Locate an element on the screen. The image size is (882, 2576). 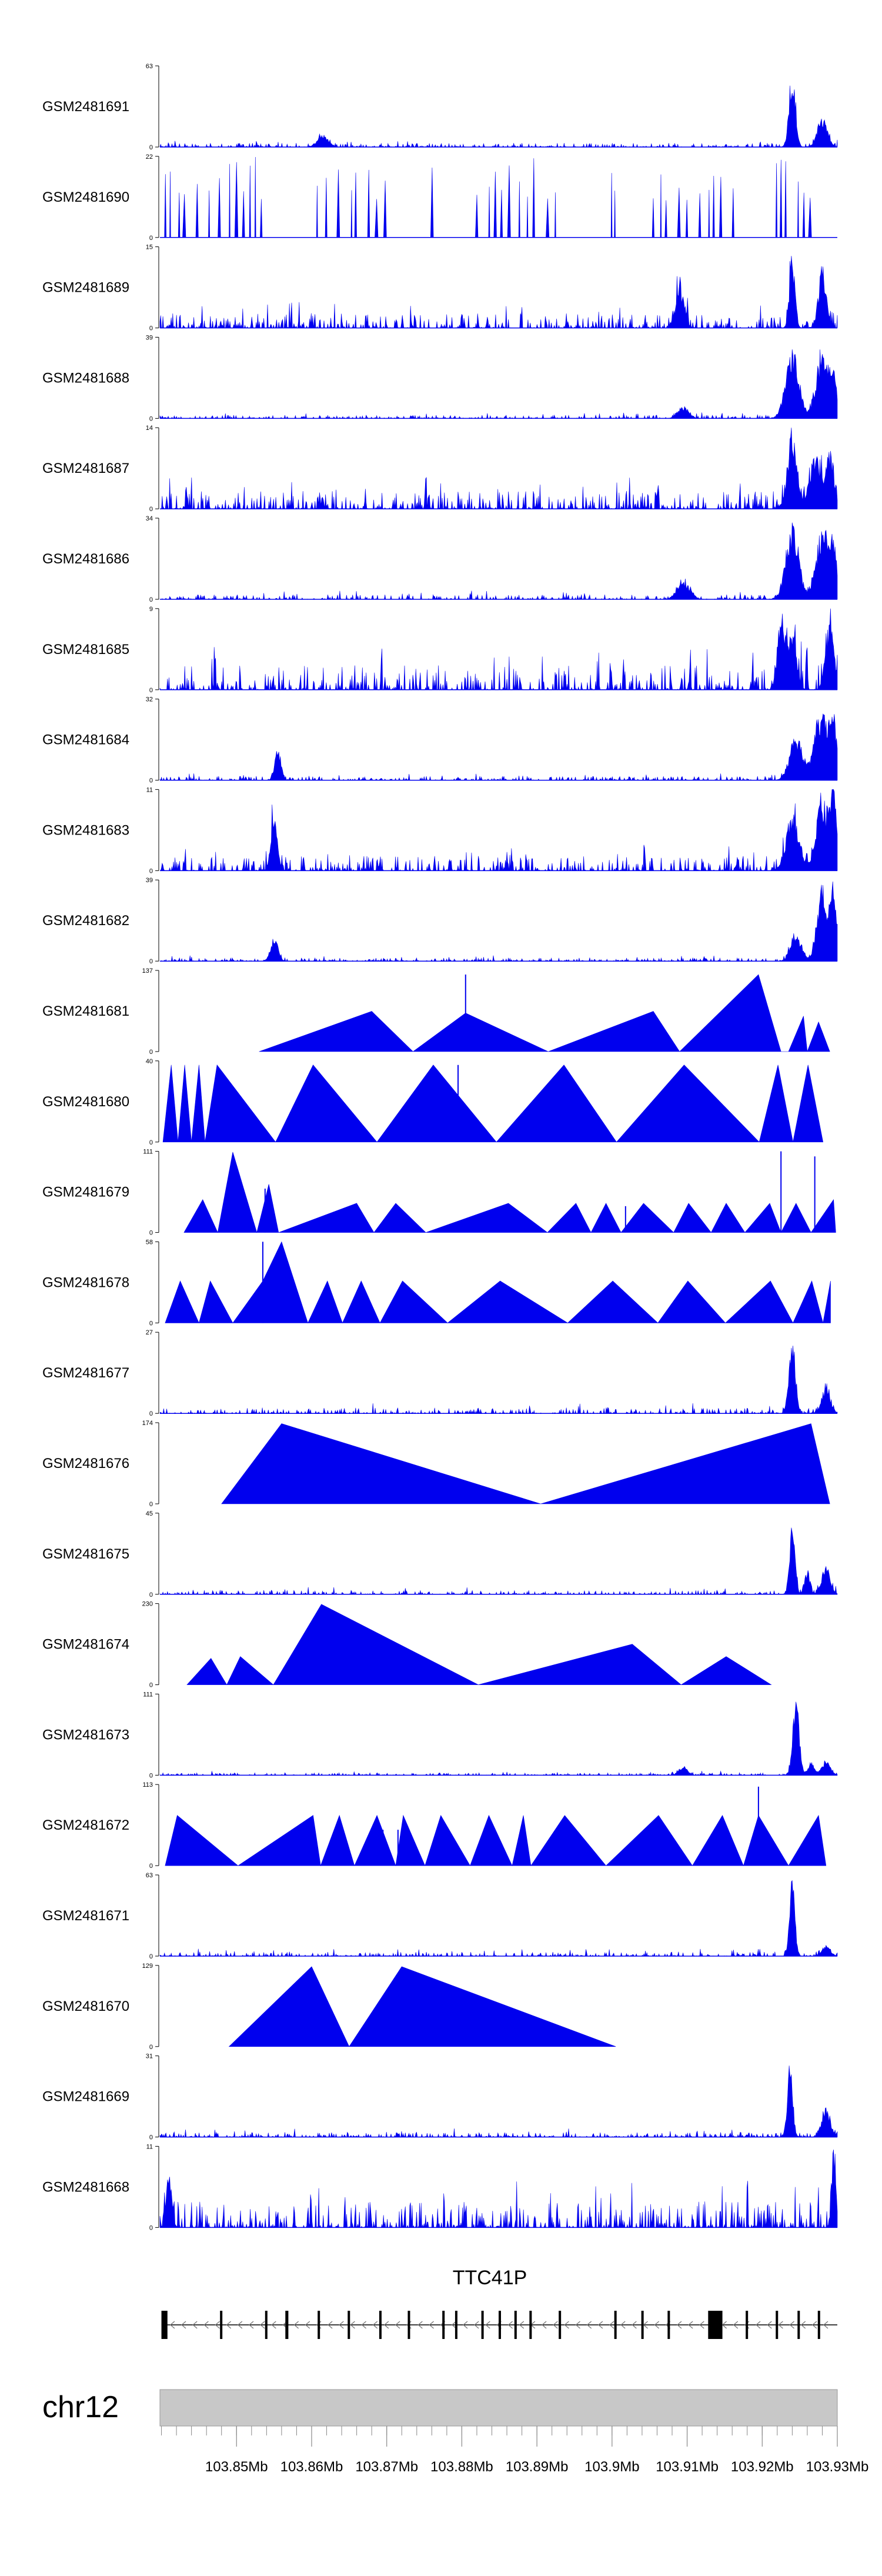
track-GSM2481685: GSM2481685 9 0 is located at coordinates (440, 650).